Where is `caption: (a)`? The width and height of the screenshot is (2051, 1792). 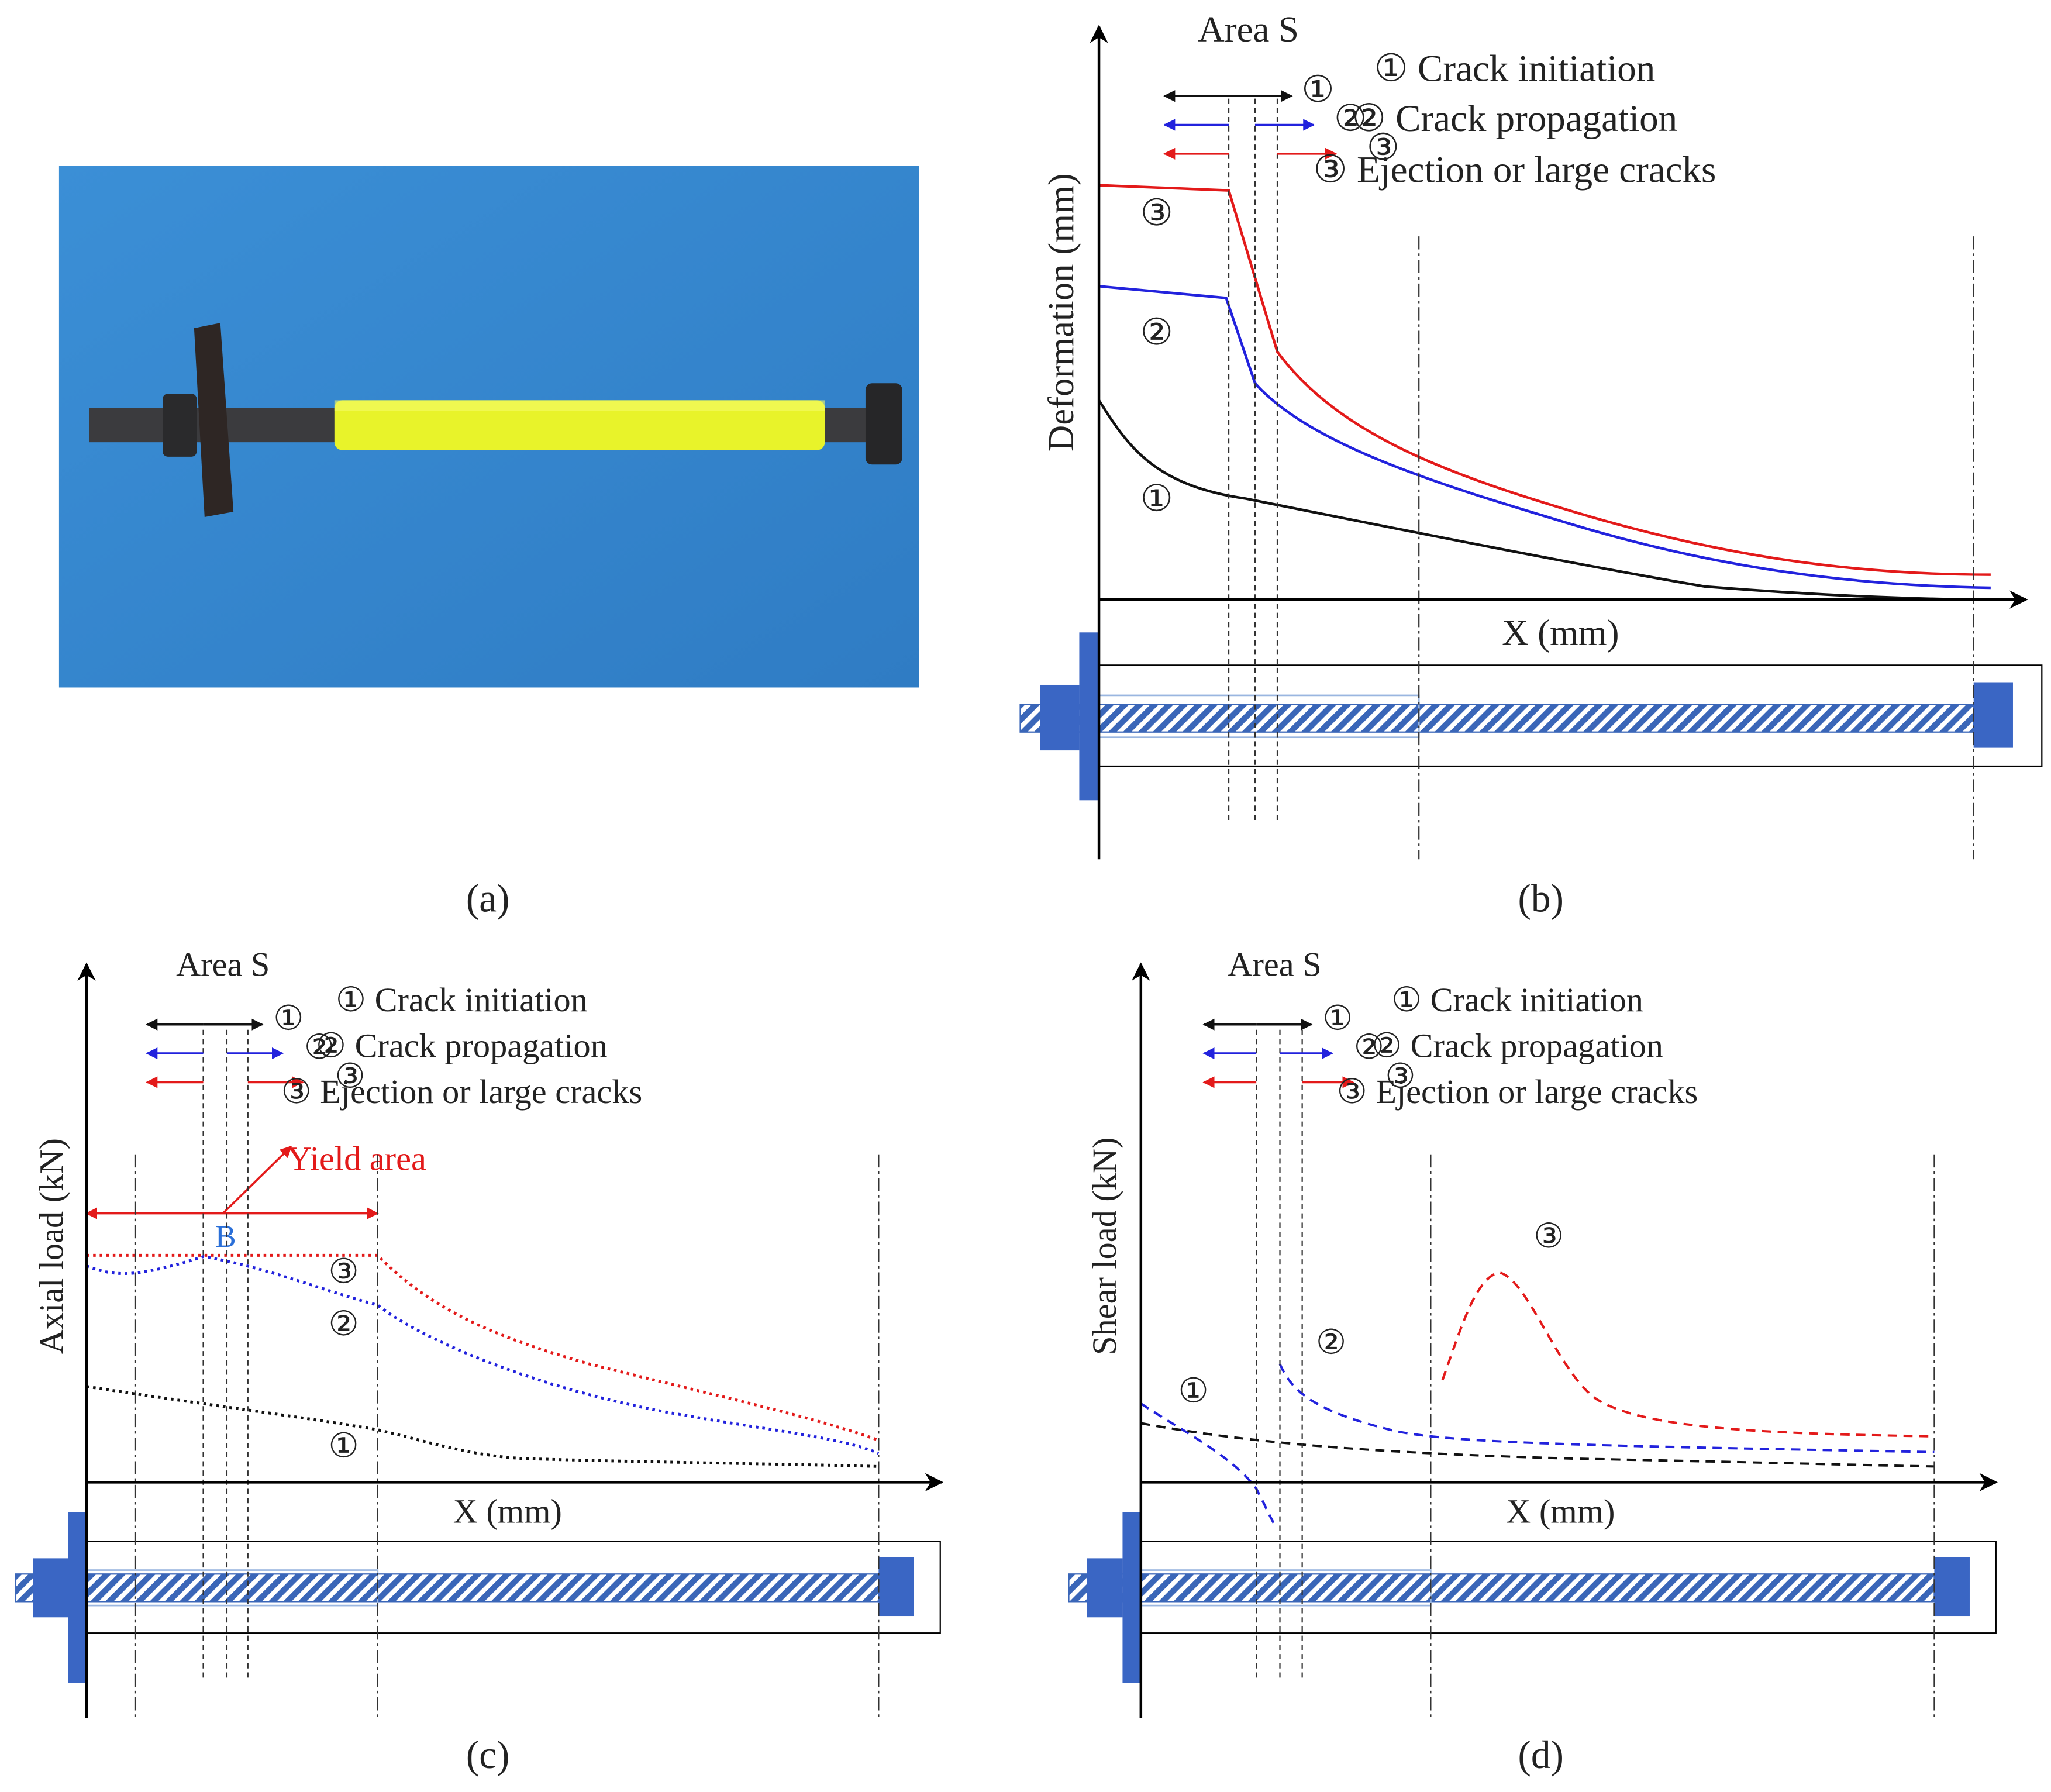 caption: (a) is located at coordinates (488, 899).